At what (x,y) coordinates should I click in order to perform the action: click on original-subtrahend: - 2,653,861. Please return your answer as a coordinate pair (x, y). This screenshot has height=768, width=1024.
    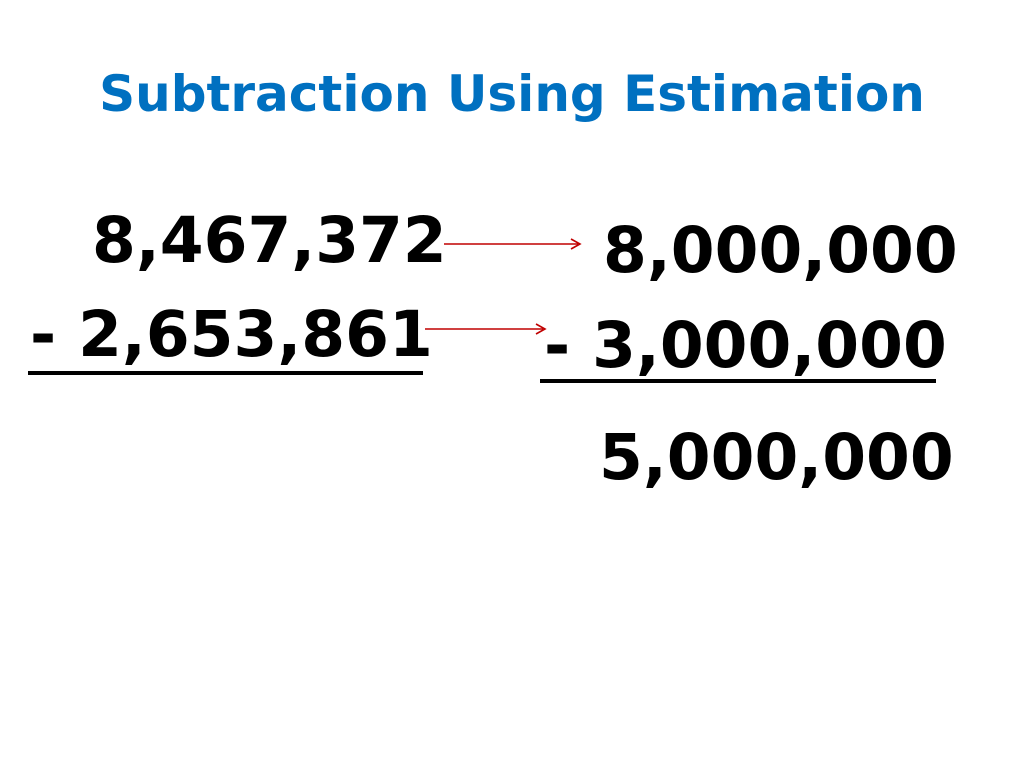
    Looking at the image, I should click on (231, 334).